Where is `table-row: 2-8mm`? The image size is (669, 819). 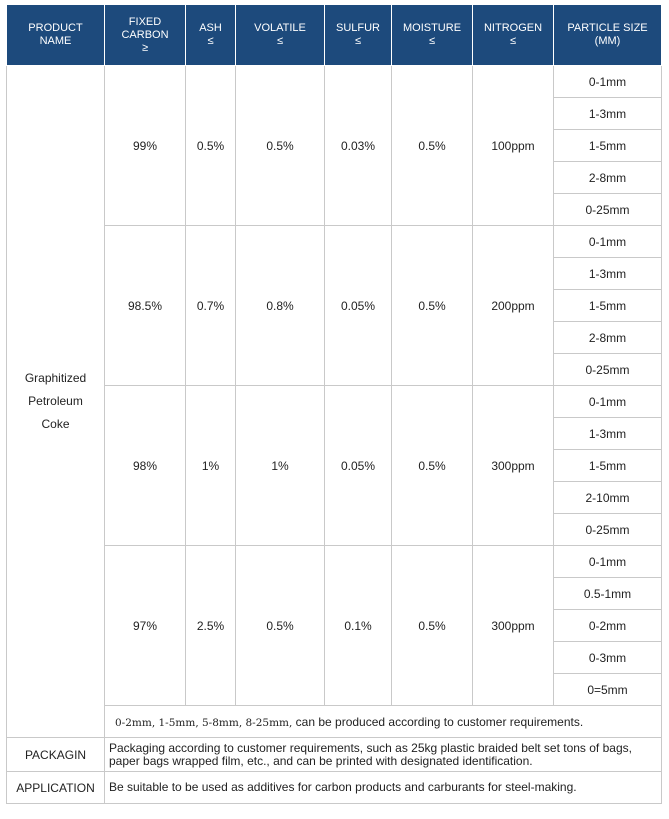
table-row: 2-8mm is located at coordinates (334, 337).